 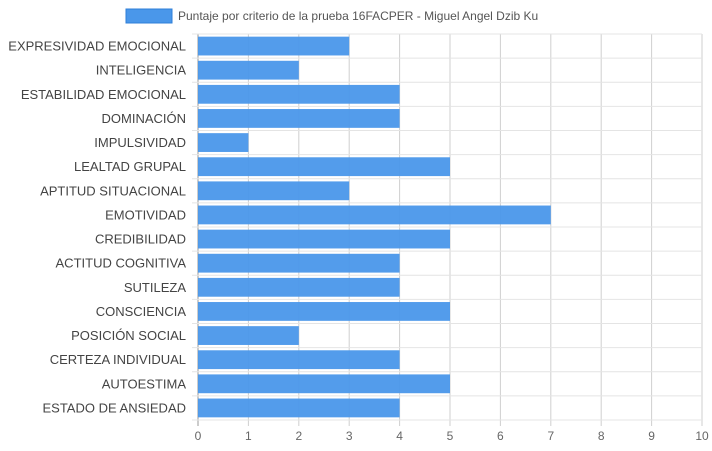 I want to click on category-label: DOMINACIÓN, so click(x=144, y=118).